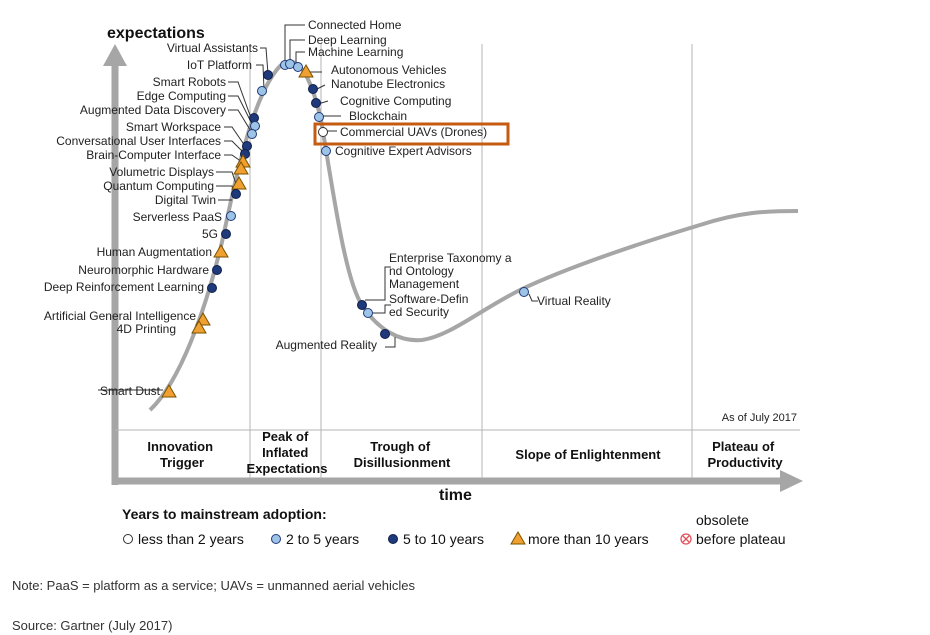  What do you see at coordinates (124, 287) in the screenshot?
I see `tech-label-deep-reinforcement-learning: Deep Reinforcement Learning` at bounding box center [124, 287].